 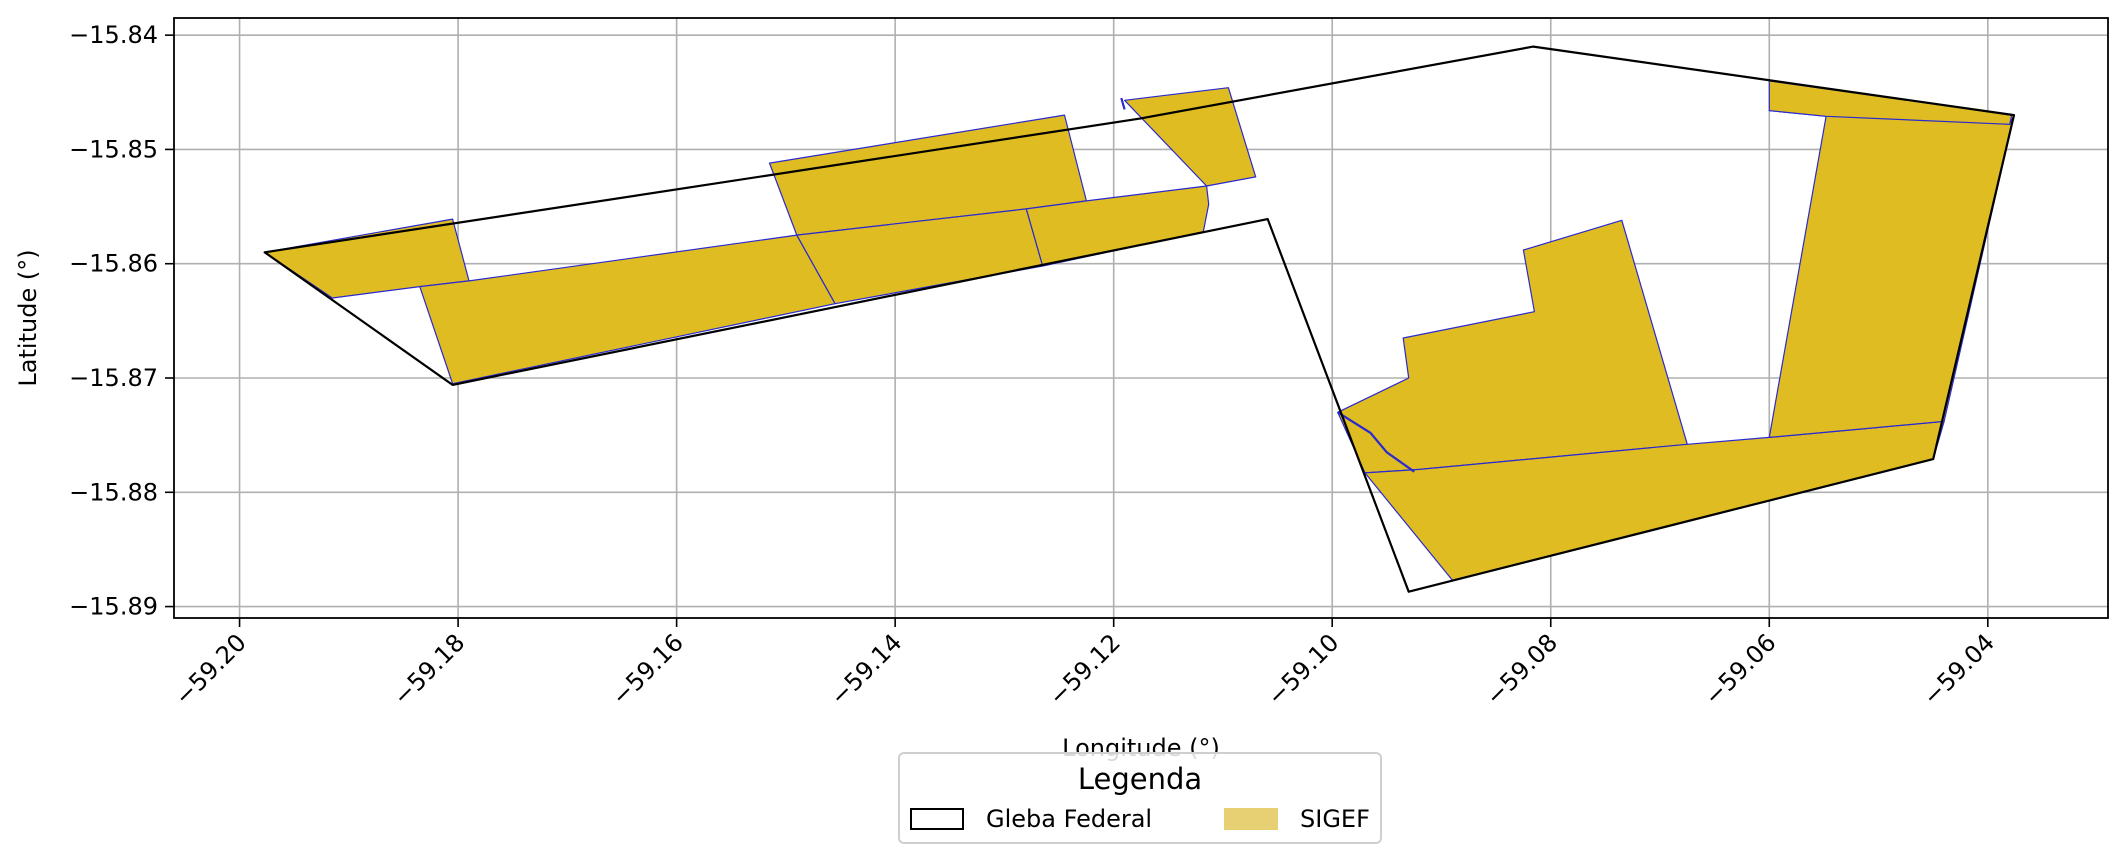 What do you see at coordinates (113, 149) in the screenshot?
I see `y-tick-label: −15.85` at bounding box center [113, 149].